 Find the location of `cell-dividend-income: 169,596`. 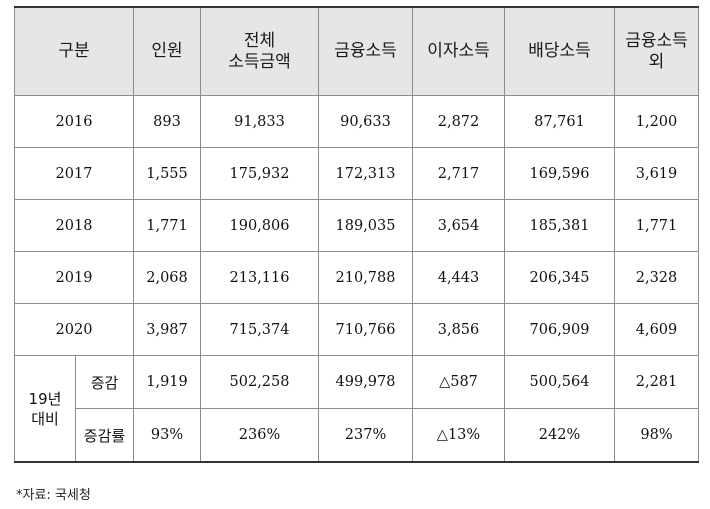

cell-dividend-income: 169,596 is located at coordinates (559, 173).